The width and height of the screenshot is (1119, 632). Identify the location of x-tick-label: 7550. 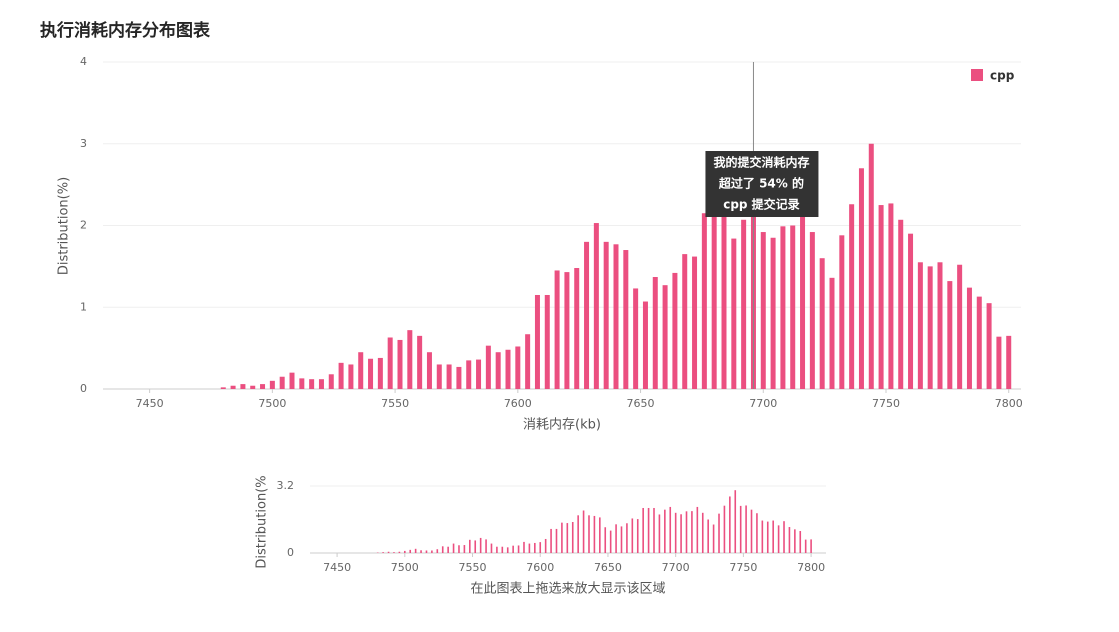
(395, 403).